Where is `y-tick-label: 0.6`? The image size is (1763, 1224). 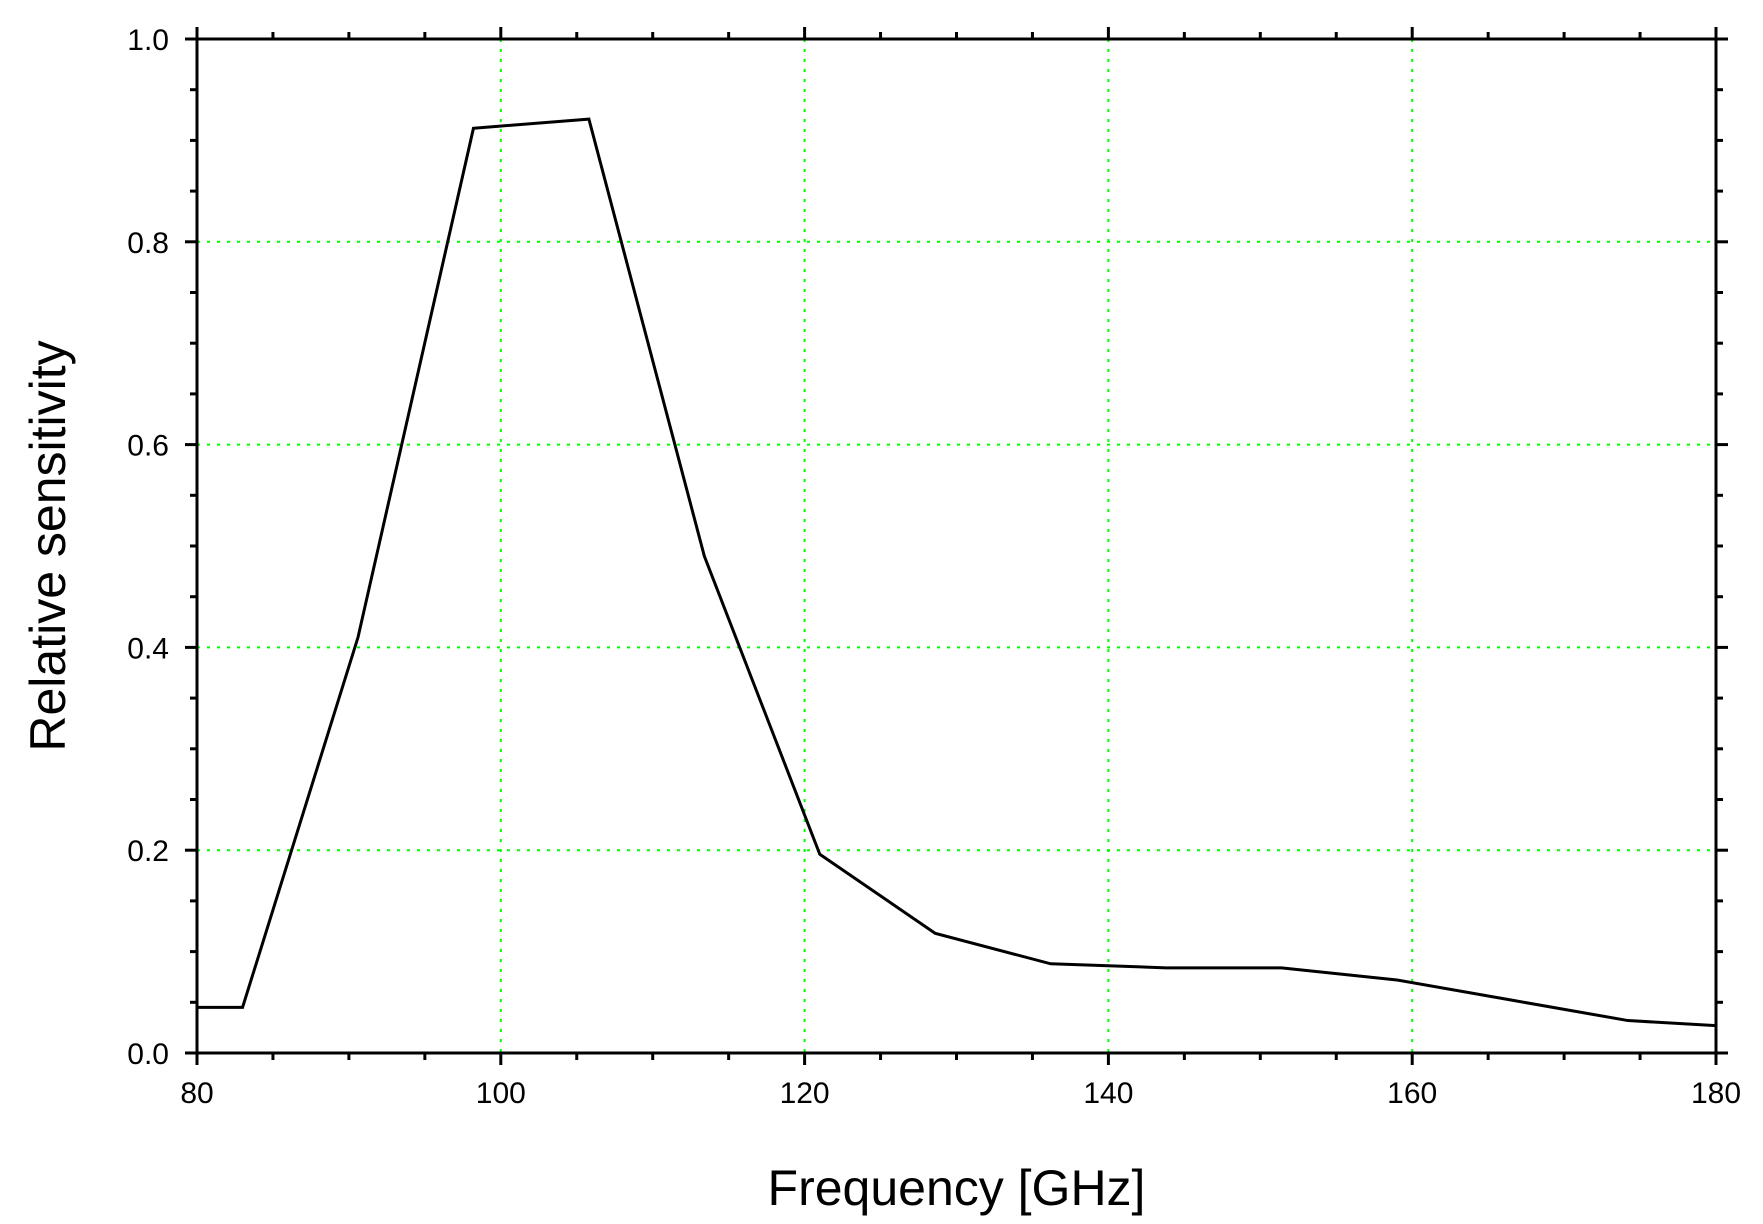 y-tick-label: 0.6 is located at coordinates (148, 446).